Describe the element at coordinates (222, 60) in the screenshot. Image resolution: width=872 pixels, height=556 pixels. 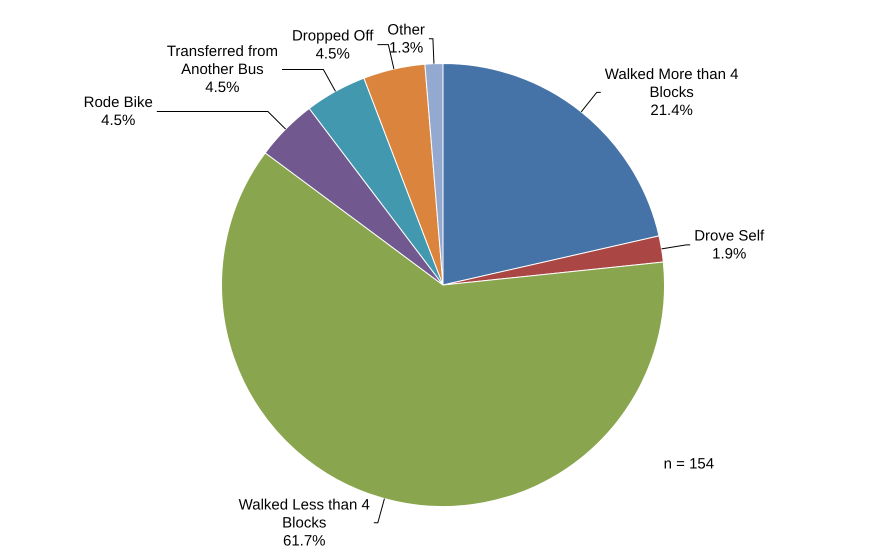
I see `slice-label: Transferred from Another Bus` at that location.